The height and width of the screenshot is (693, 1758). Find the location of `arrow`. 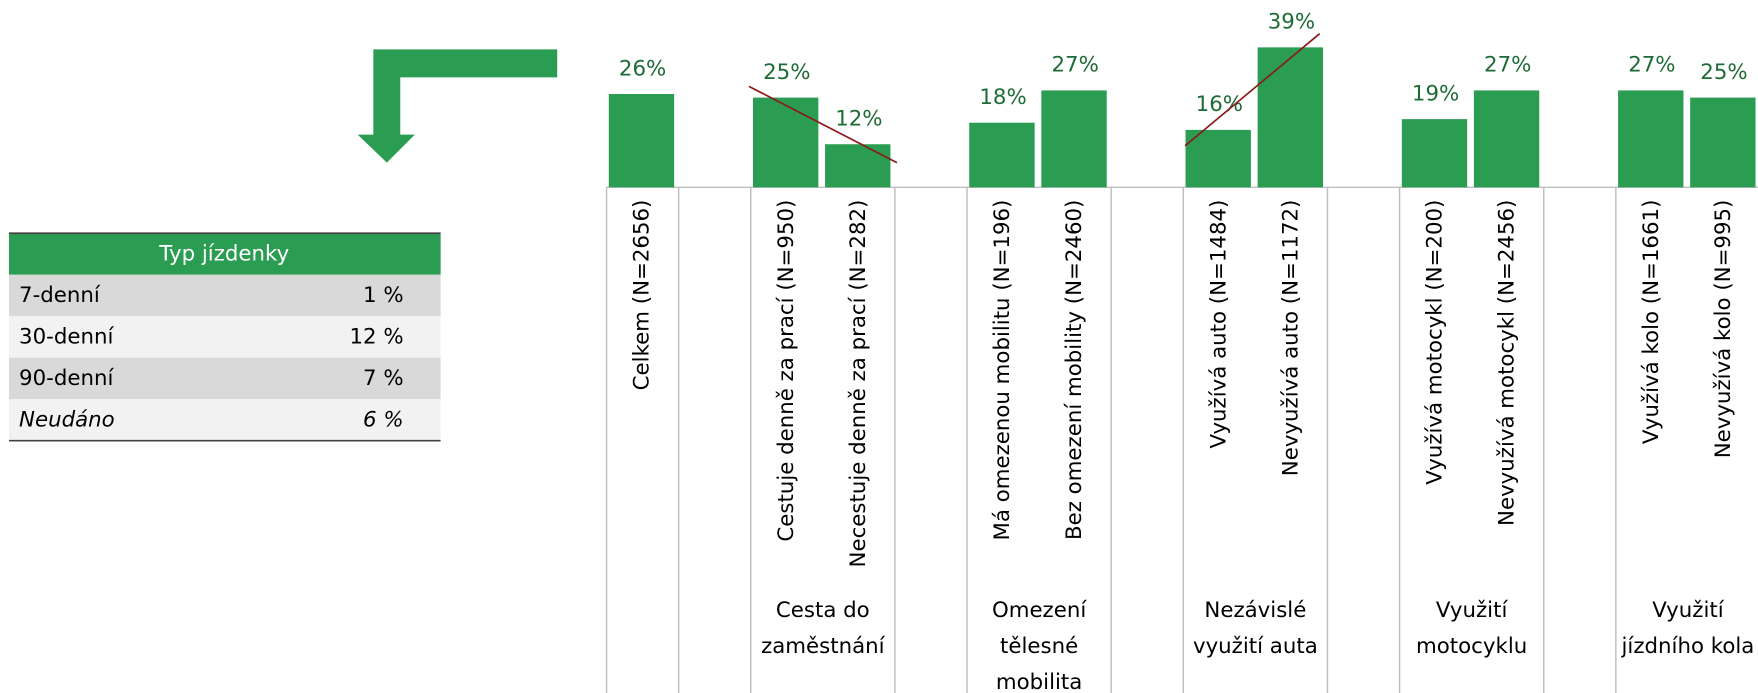

arrow is located at coordinates (457, 106).